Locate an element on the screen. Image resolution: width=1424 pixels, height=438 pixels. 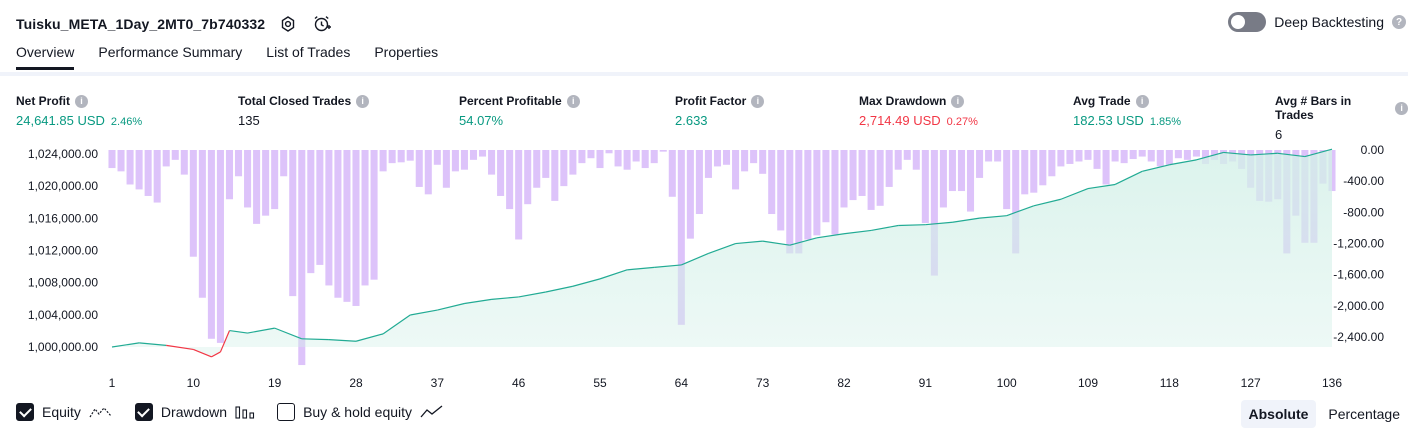
x-axis-tick: 10 is located at coordinates (194, 383).